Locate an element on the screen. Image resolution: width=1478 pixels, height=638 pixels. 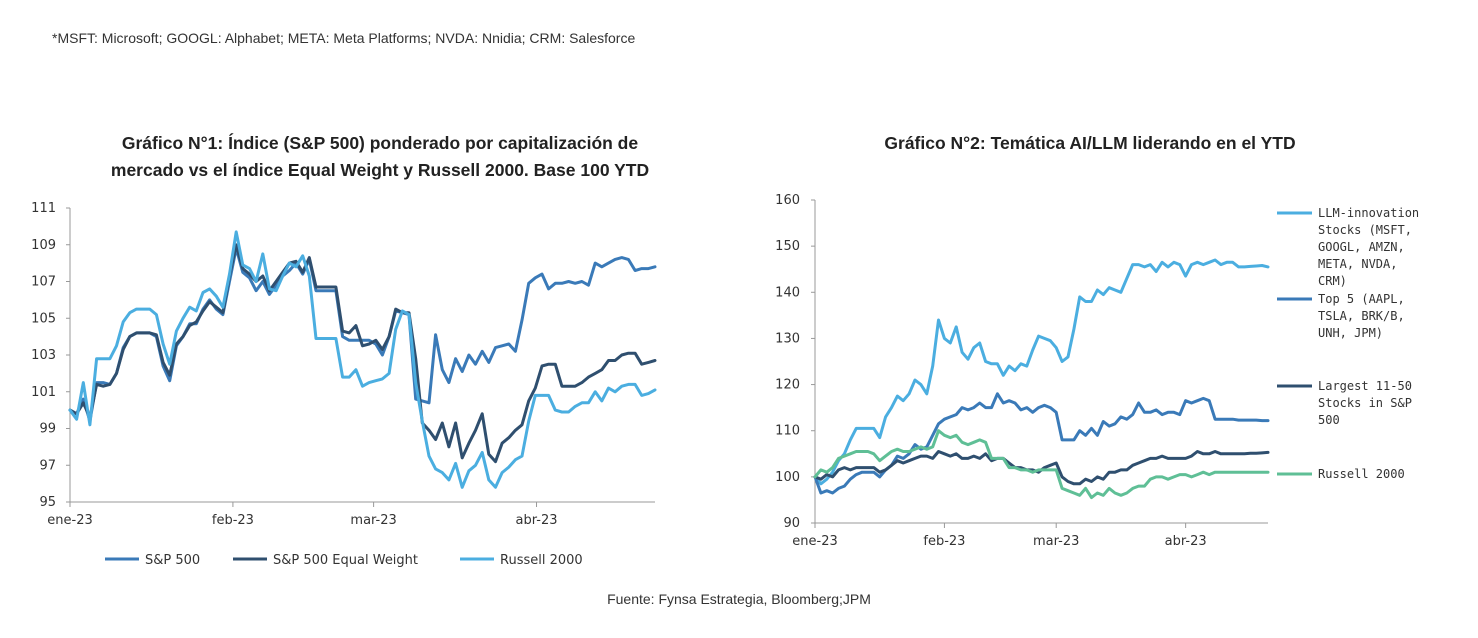
chart1-x-tick-label: mar-23 is located at coordinates (373, 520).